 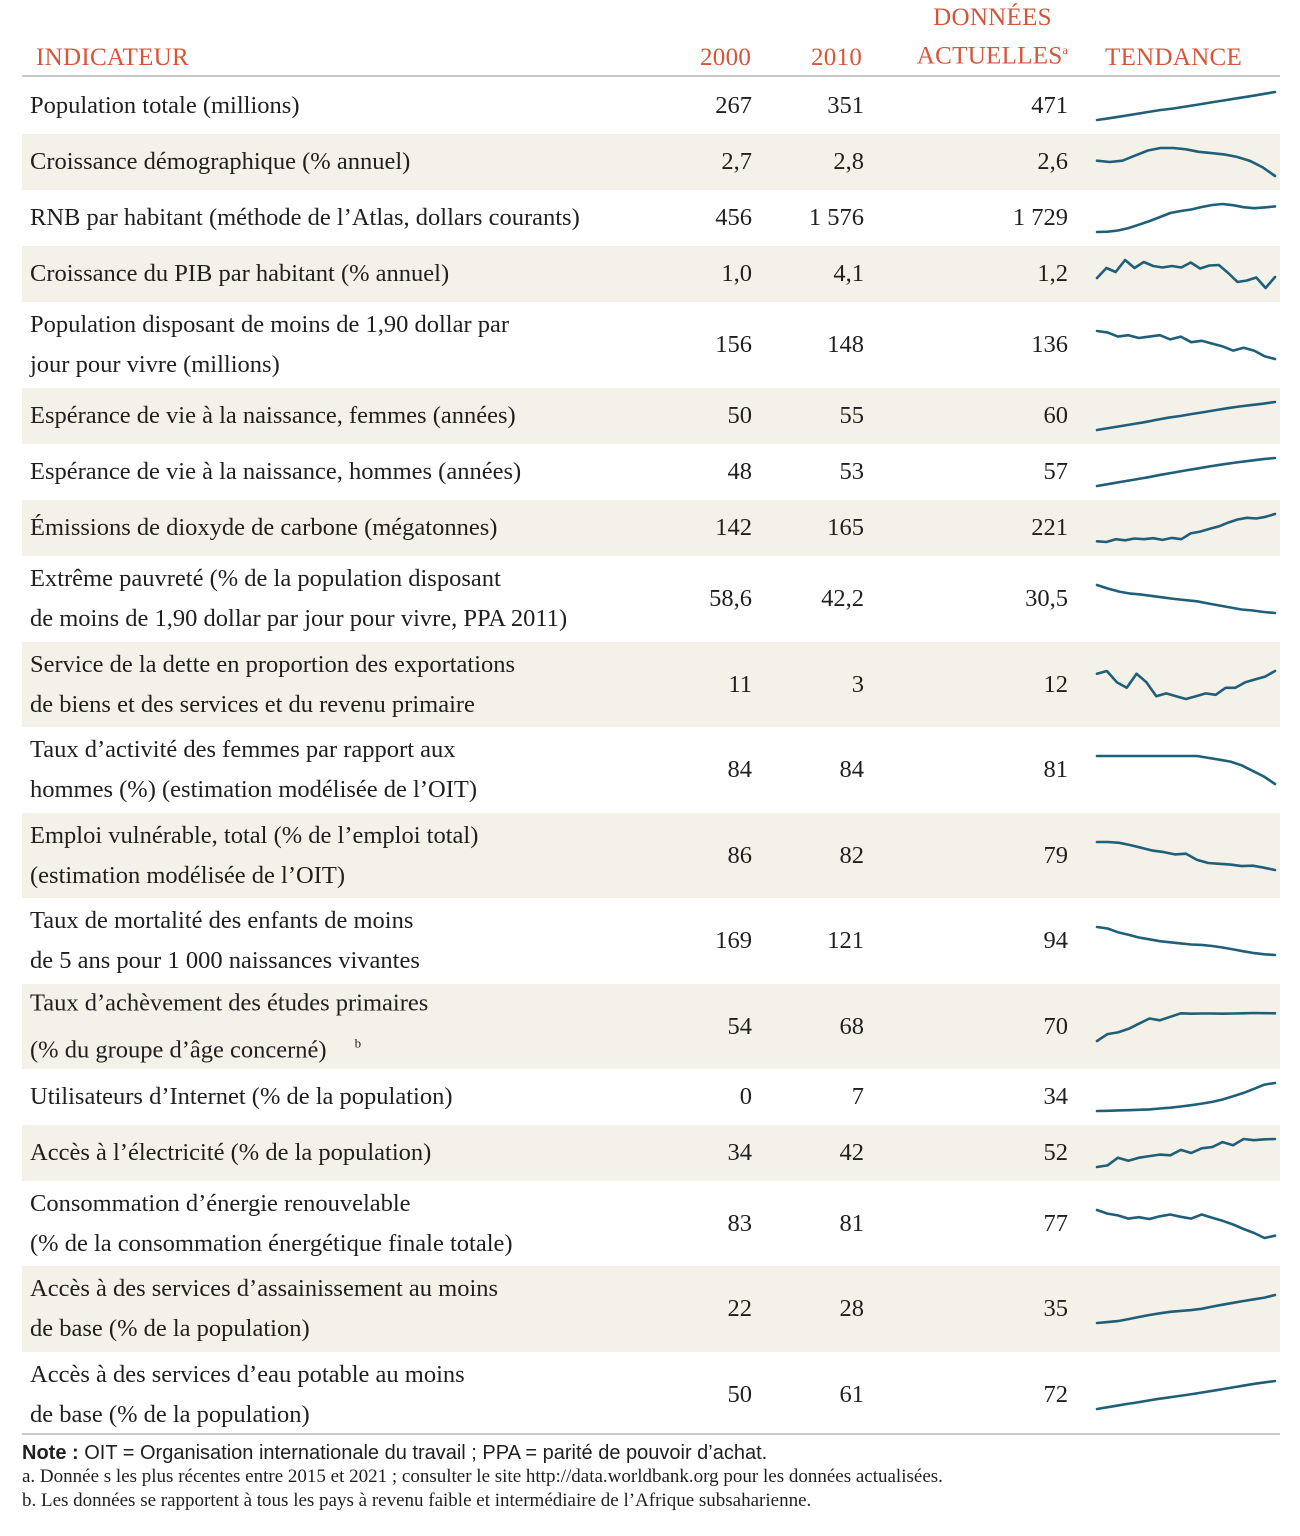 I want to click on value-current: 81, so click(x=1056, y=769).